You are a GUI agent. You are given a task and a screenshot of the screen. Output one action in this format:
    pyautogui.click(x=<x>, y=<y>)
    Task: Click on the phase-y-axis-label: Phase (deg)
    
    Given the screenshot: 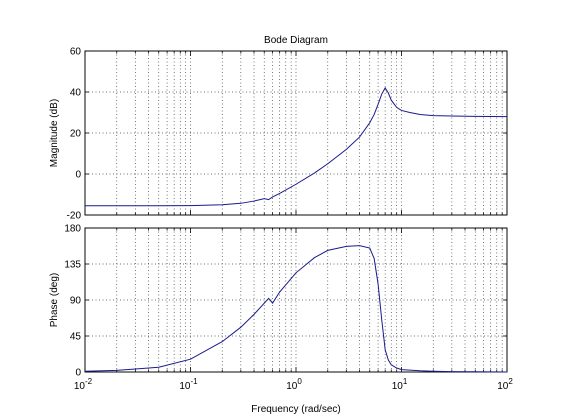 What is the action you would take?
    pyautogui.click(x=54, y=300)
    